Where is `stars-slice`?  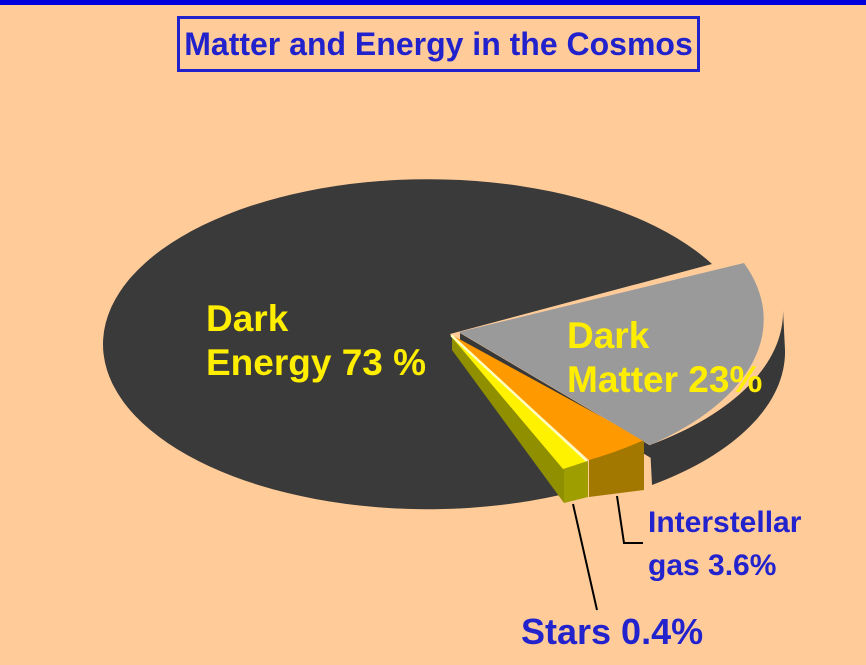
stars-slice is located at coordinates (518, 402).